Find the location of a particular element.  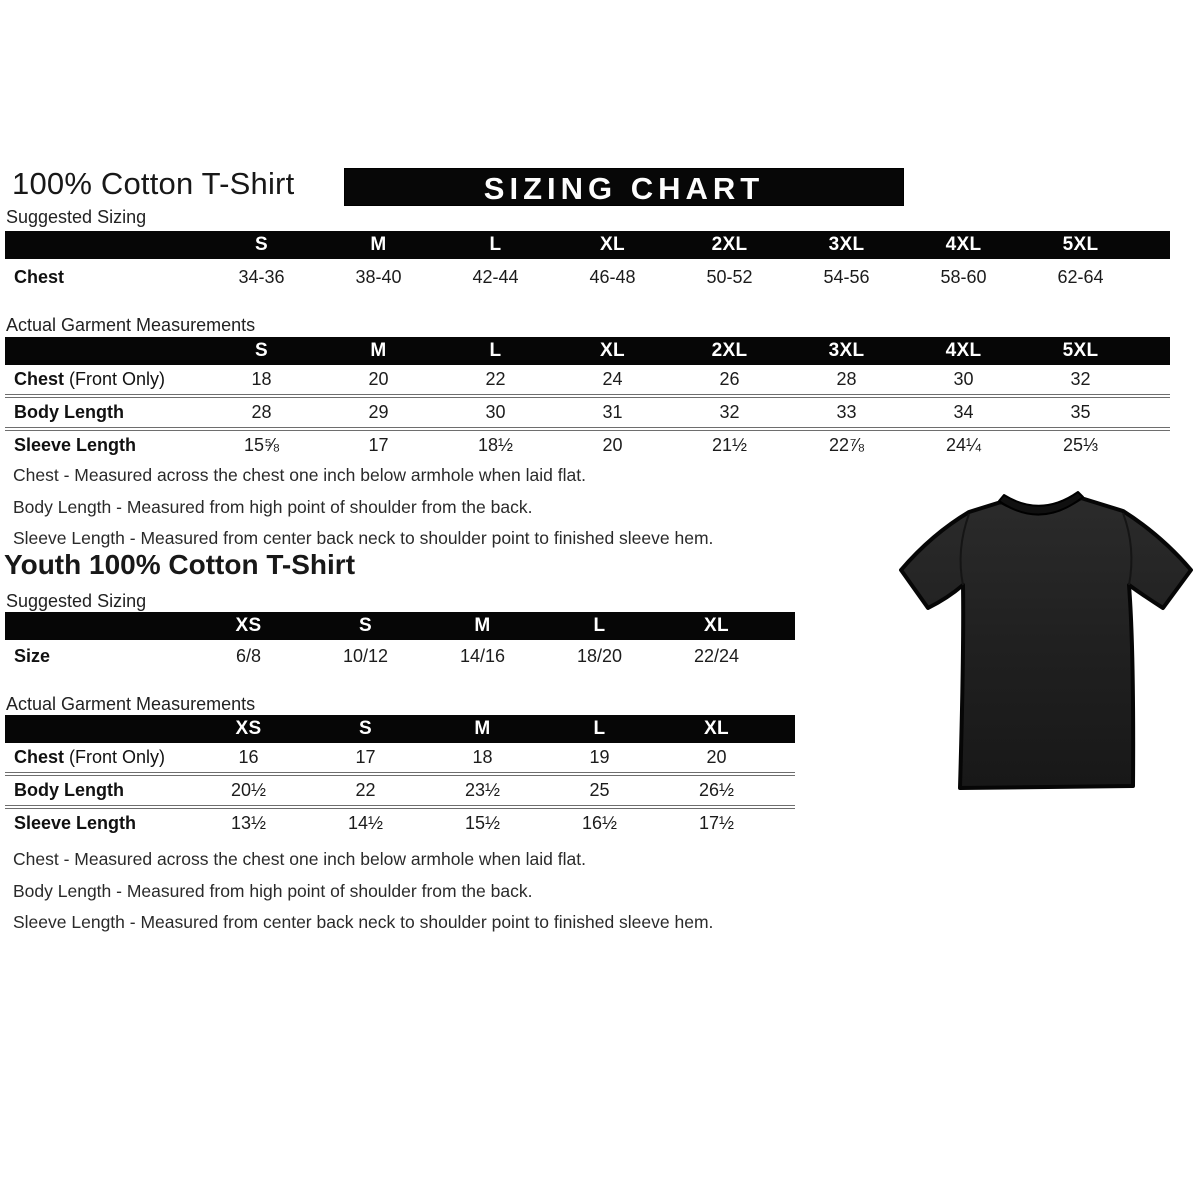

size-header-row: XS S M L XL is located at coordinates (400, 626).